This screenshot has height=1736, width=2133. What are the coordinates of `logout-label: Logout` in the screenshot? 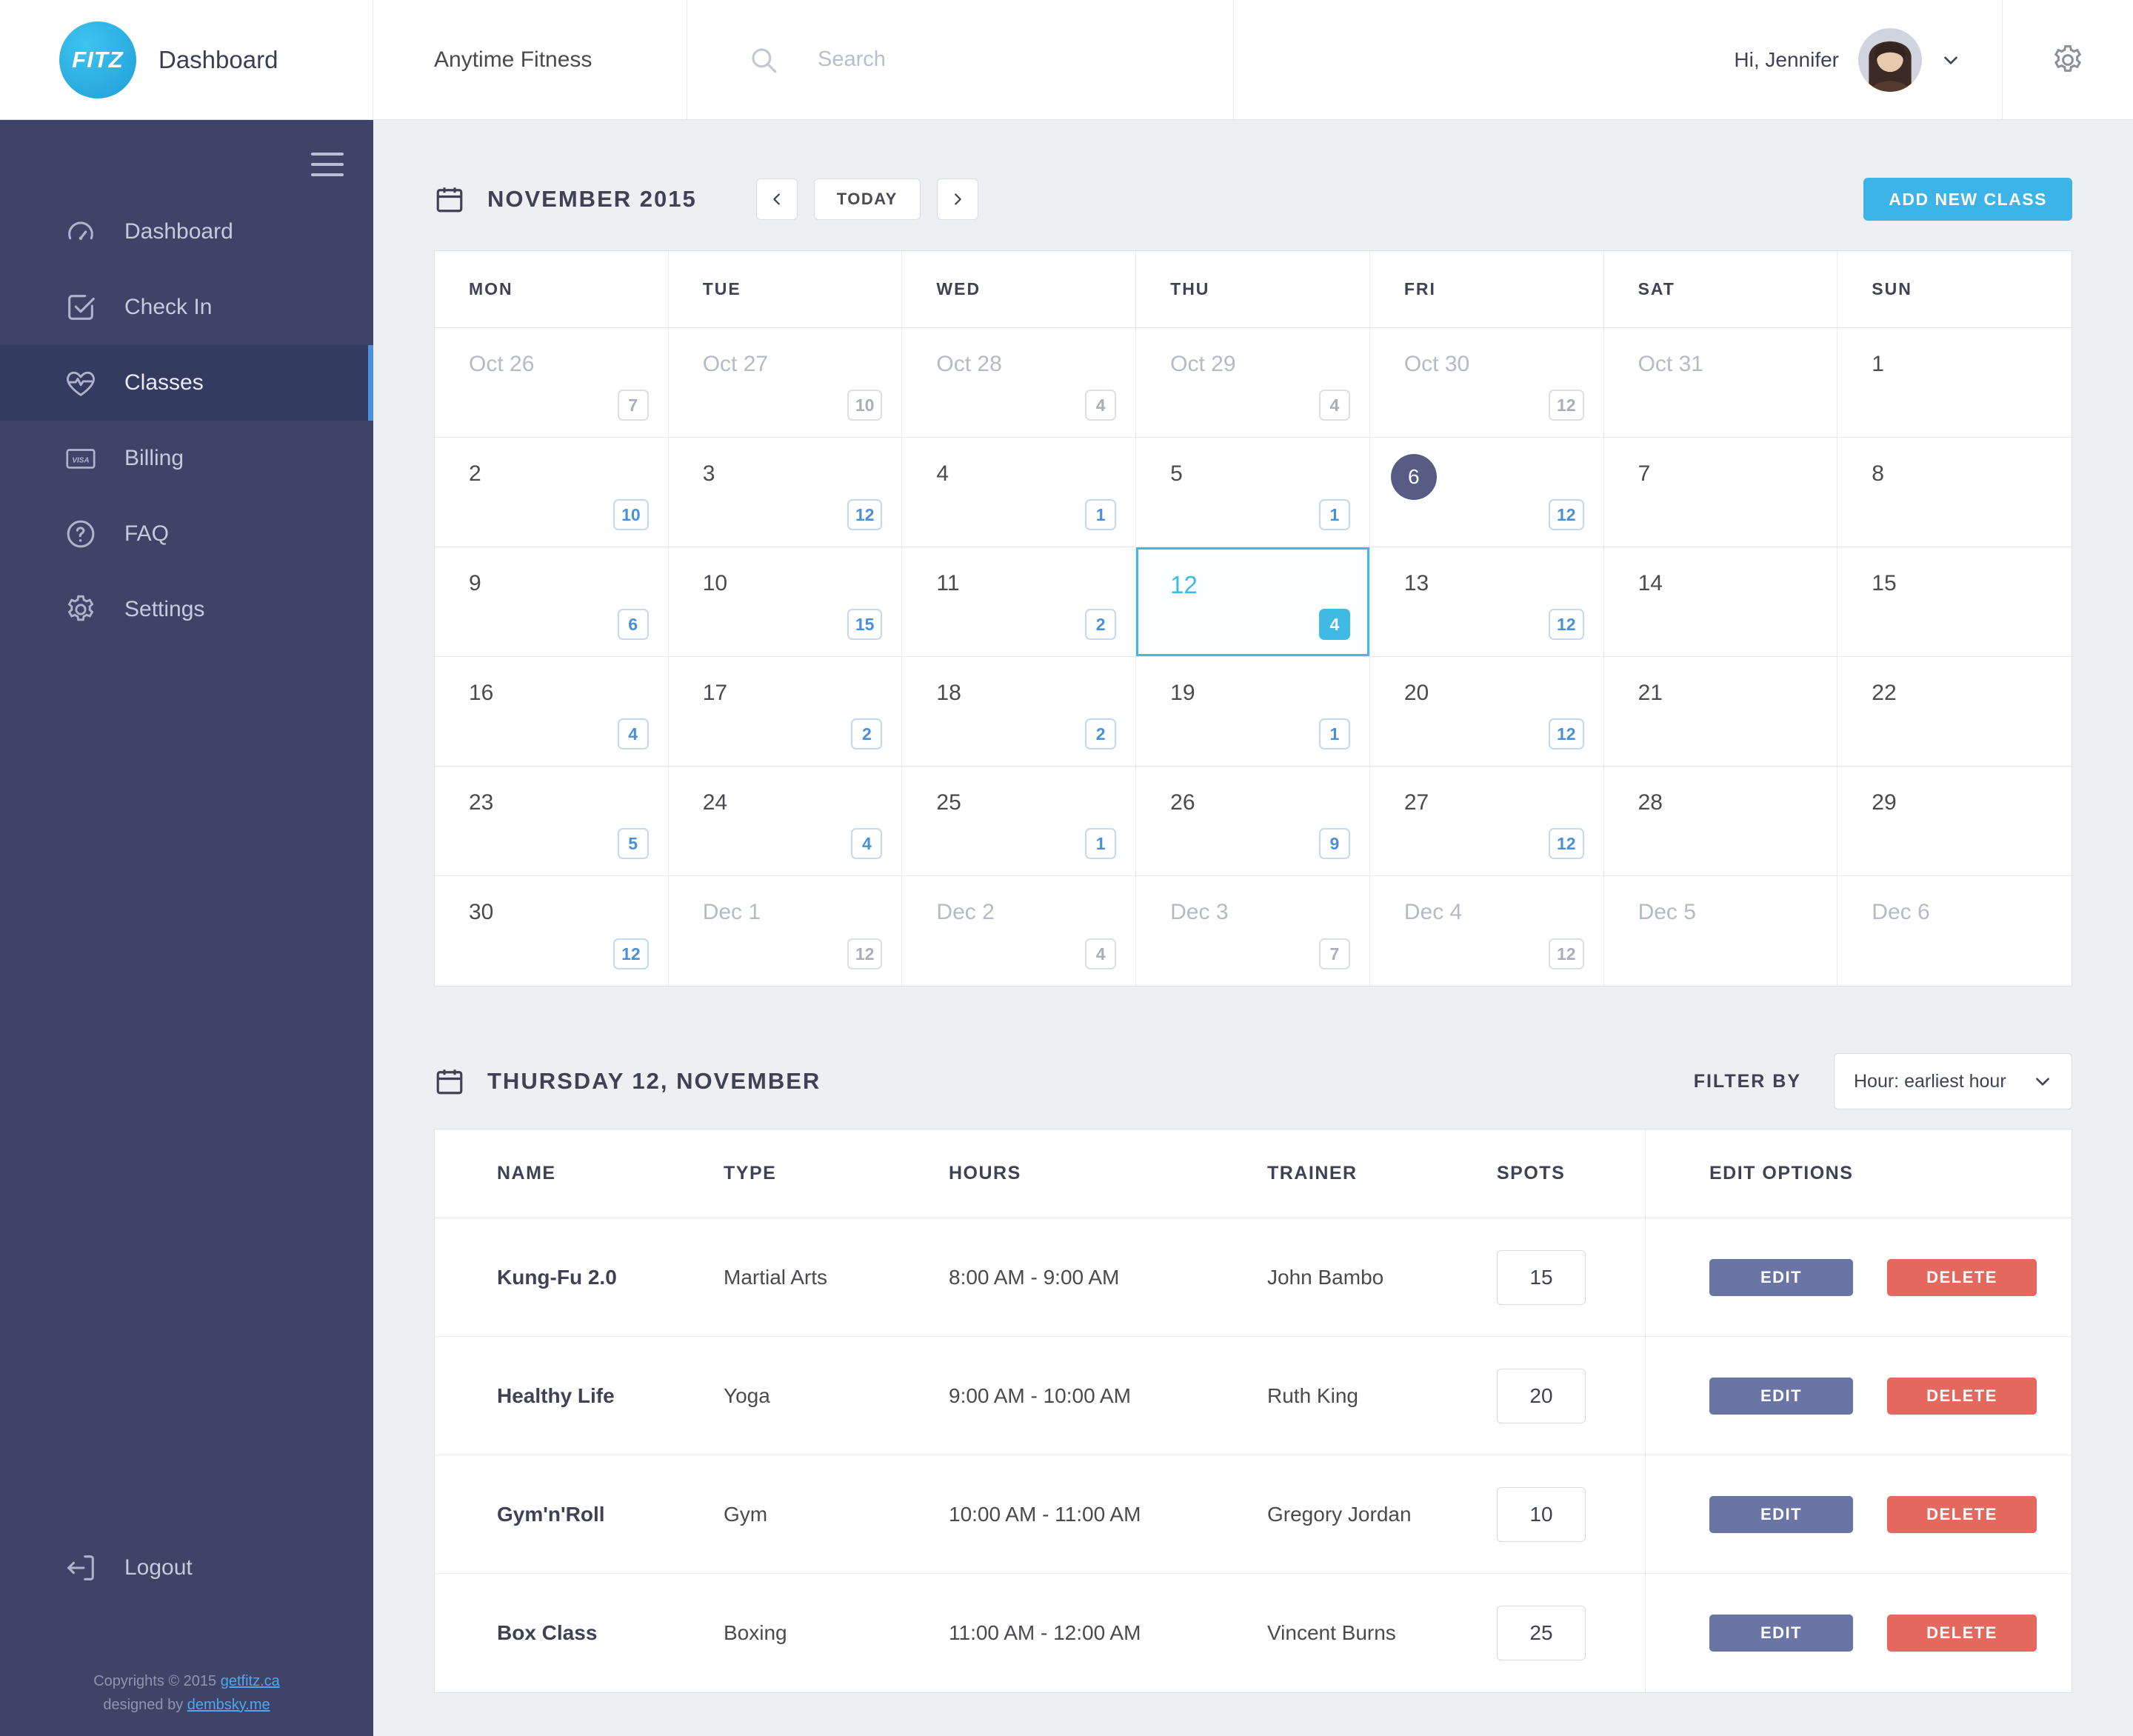 It's located at (158, 1568).